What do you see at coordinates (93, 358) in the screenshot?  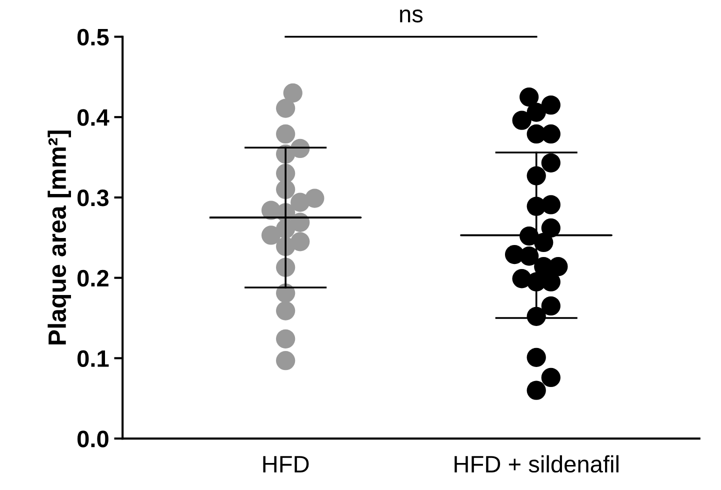 I see `y-tick-label: 0.1` at bounding box center [93, 358].